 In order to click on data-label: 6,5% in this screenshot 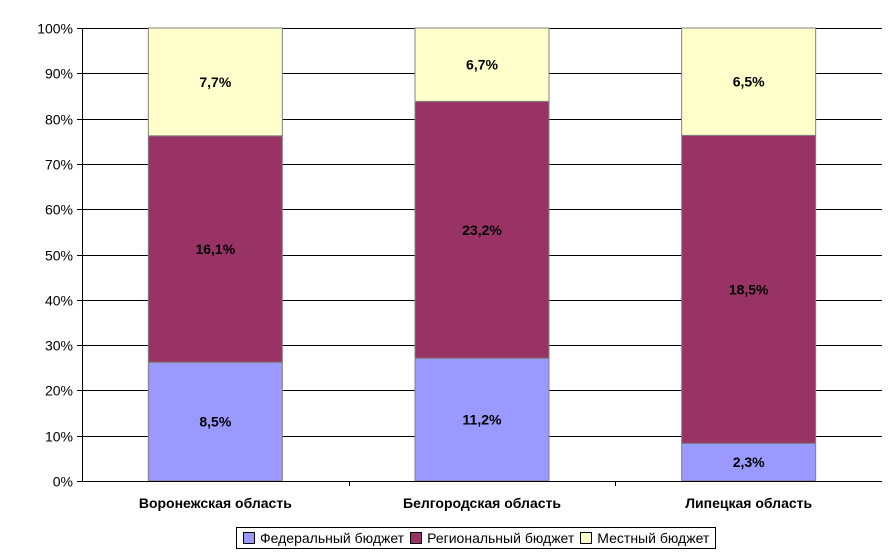, I will do `click(749, 82)`.